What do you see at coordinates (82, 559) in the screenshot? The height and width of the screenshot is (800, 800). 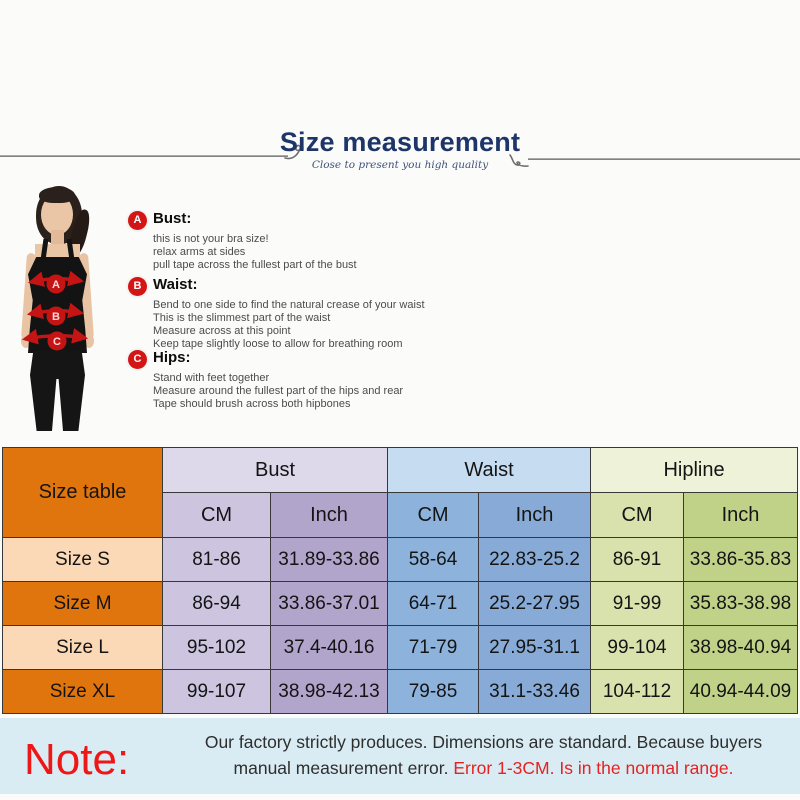 I see `size-cell: Size S` at bounding box center [82, 559].